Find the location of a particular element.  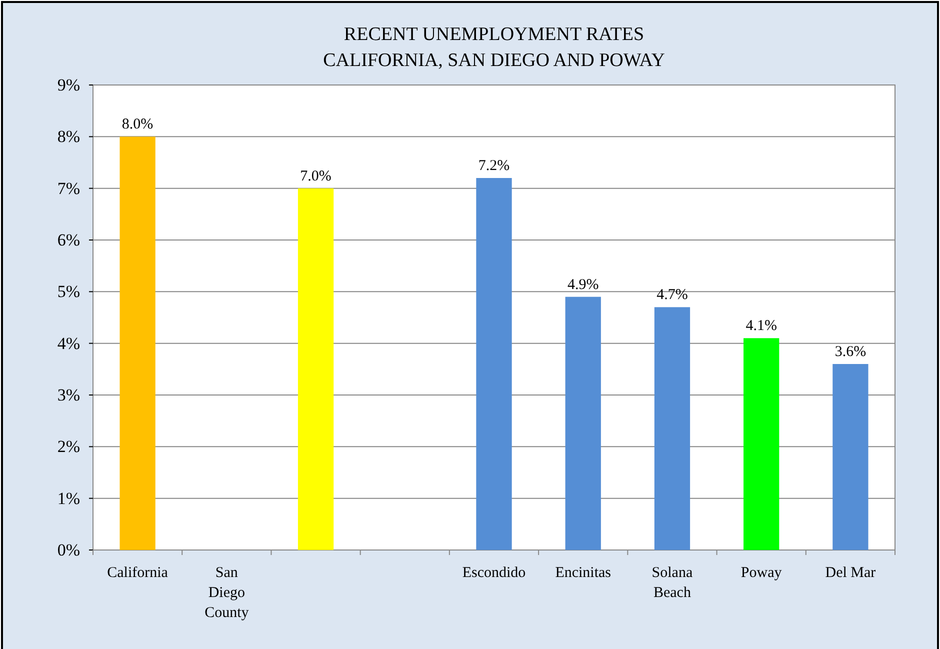

y-tick-label: 3% is located at coordinates (68, 394).